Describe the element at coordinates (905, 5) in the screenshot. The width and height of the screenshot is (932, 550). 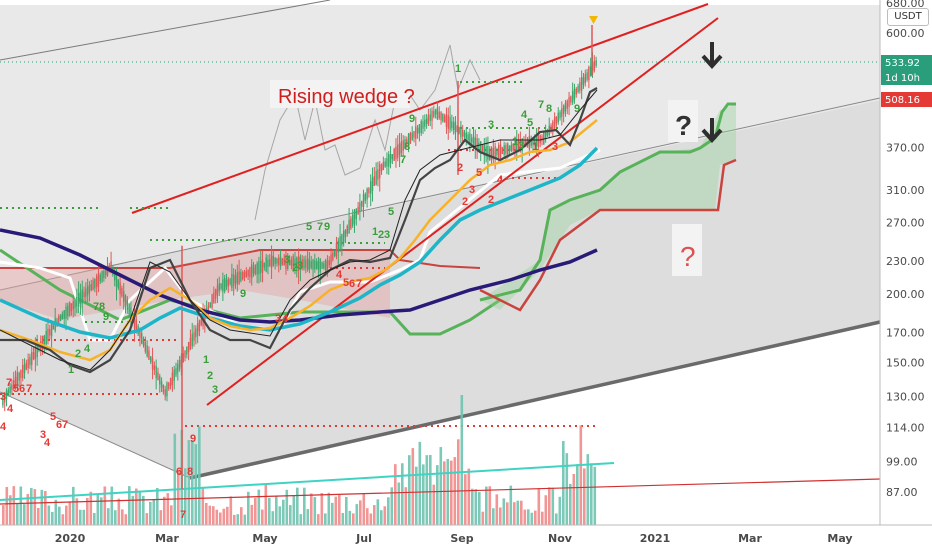
I see `price-tick-label: 680.00` at that location.